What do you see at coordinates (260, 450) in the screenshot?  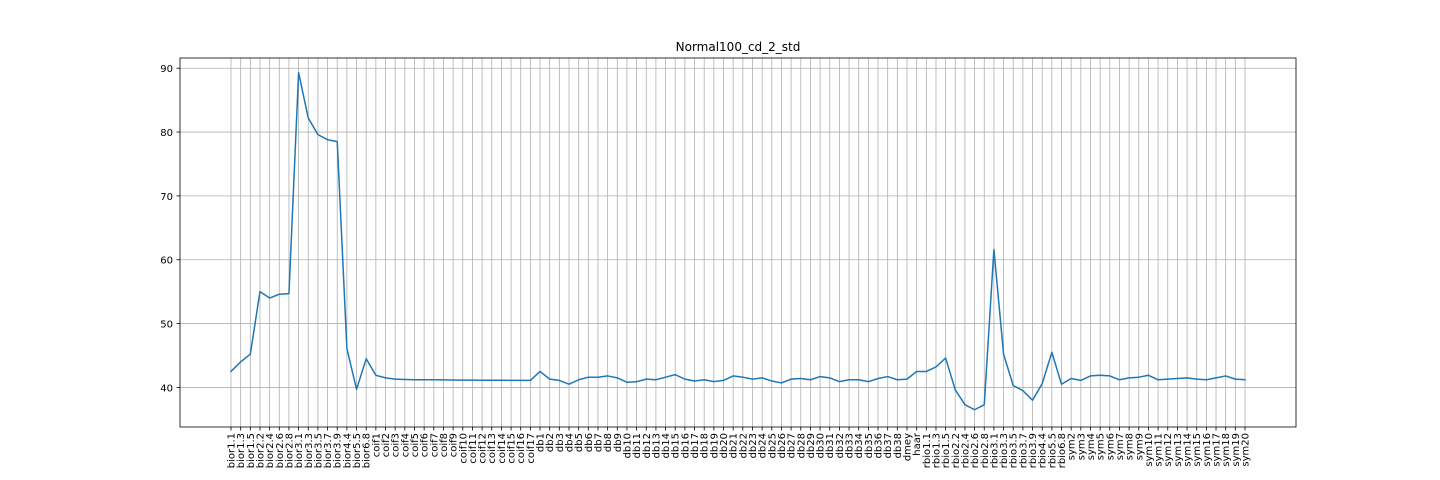 I see `x-tick-label: bior2.2` at bounding box center [260, 450].